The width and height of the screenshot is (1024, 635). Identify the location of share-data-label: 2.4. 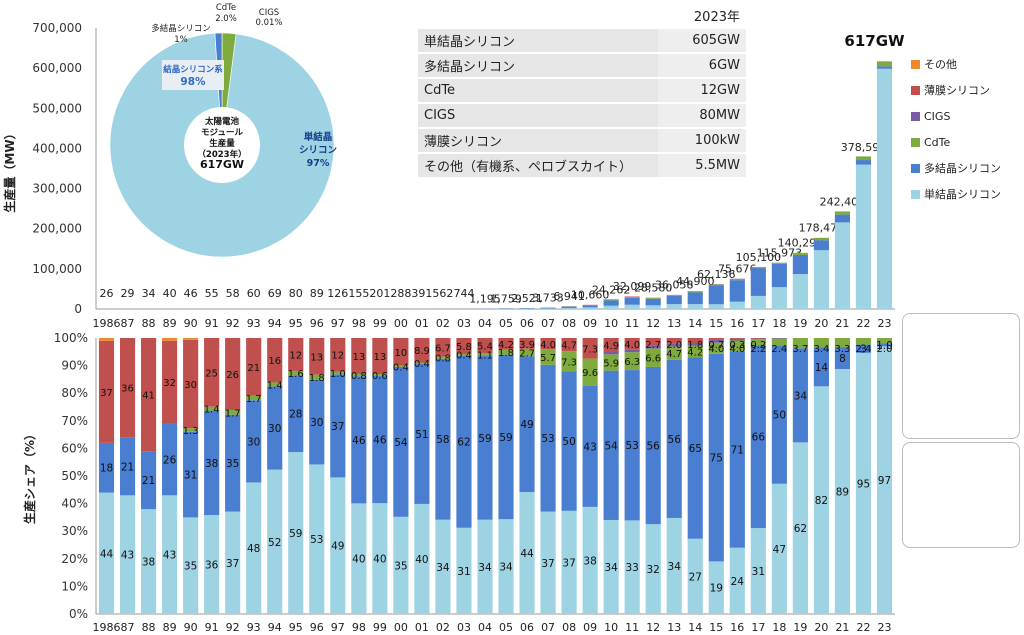
(779, 349).